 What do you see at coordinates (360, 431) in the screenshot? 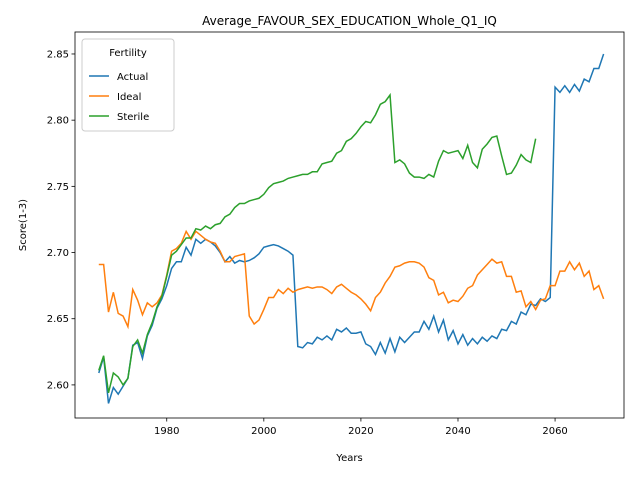
I see `x-tick-label: 2020` at bounding box center [360, 431].